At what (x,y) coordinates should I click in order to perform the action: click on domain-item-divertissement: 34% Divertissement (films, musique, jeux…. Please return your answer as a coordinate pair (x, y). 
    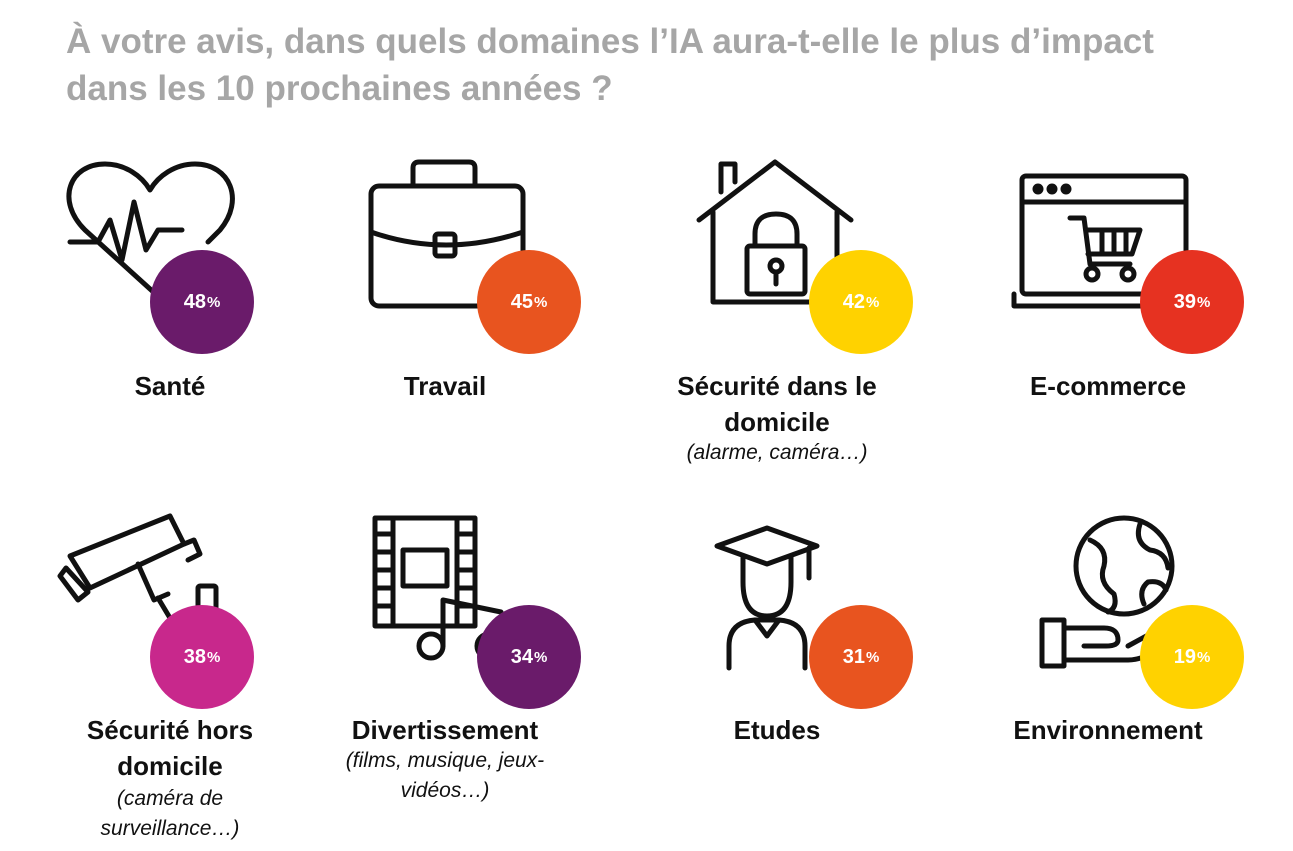
    Looking at the image, I should click on (445, 675).